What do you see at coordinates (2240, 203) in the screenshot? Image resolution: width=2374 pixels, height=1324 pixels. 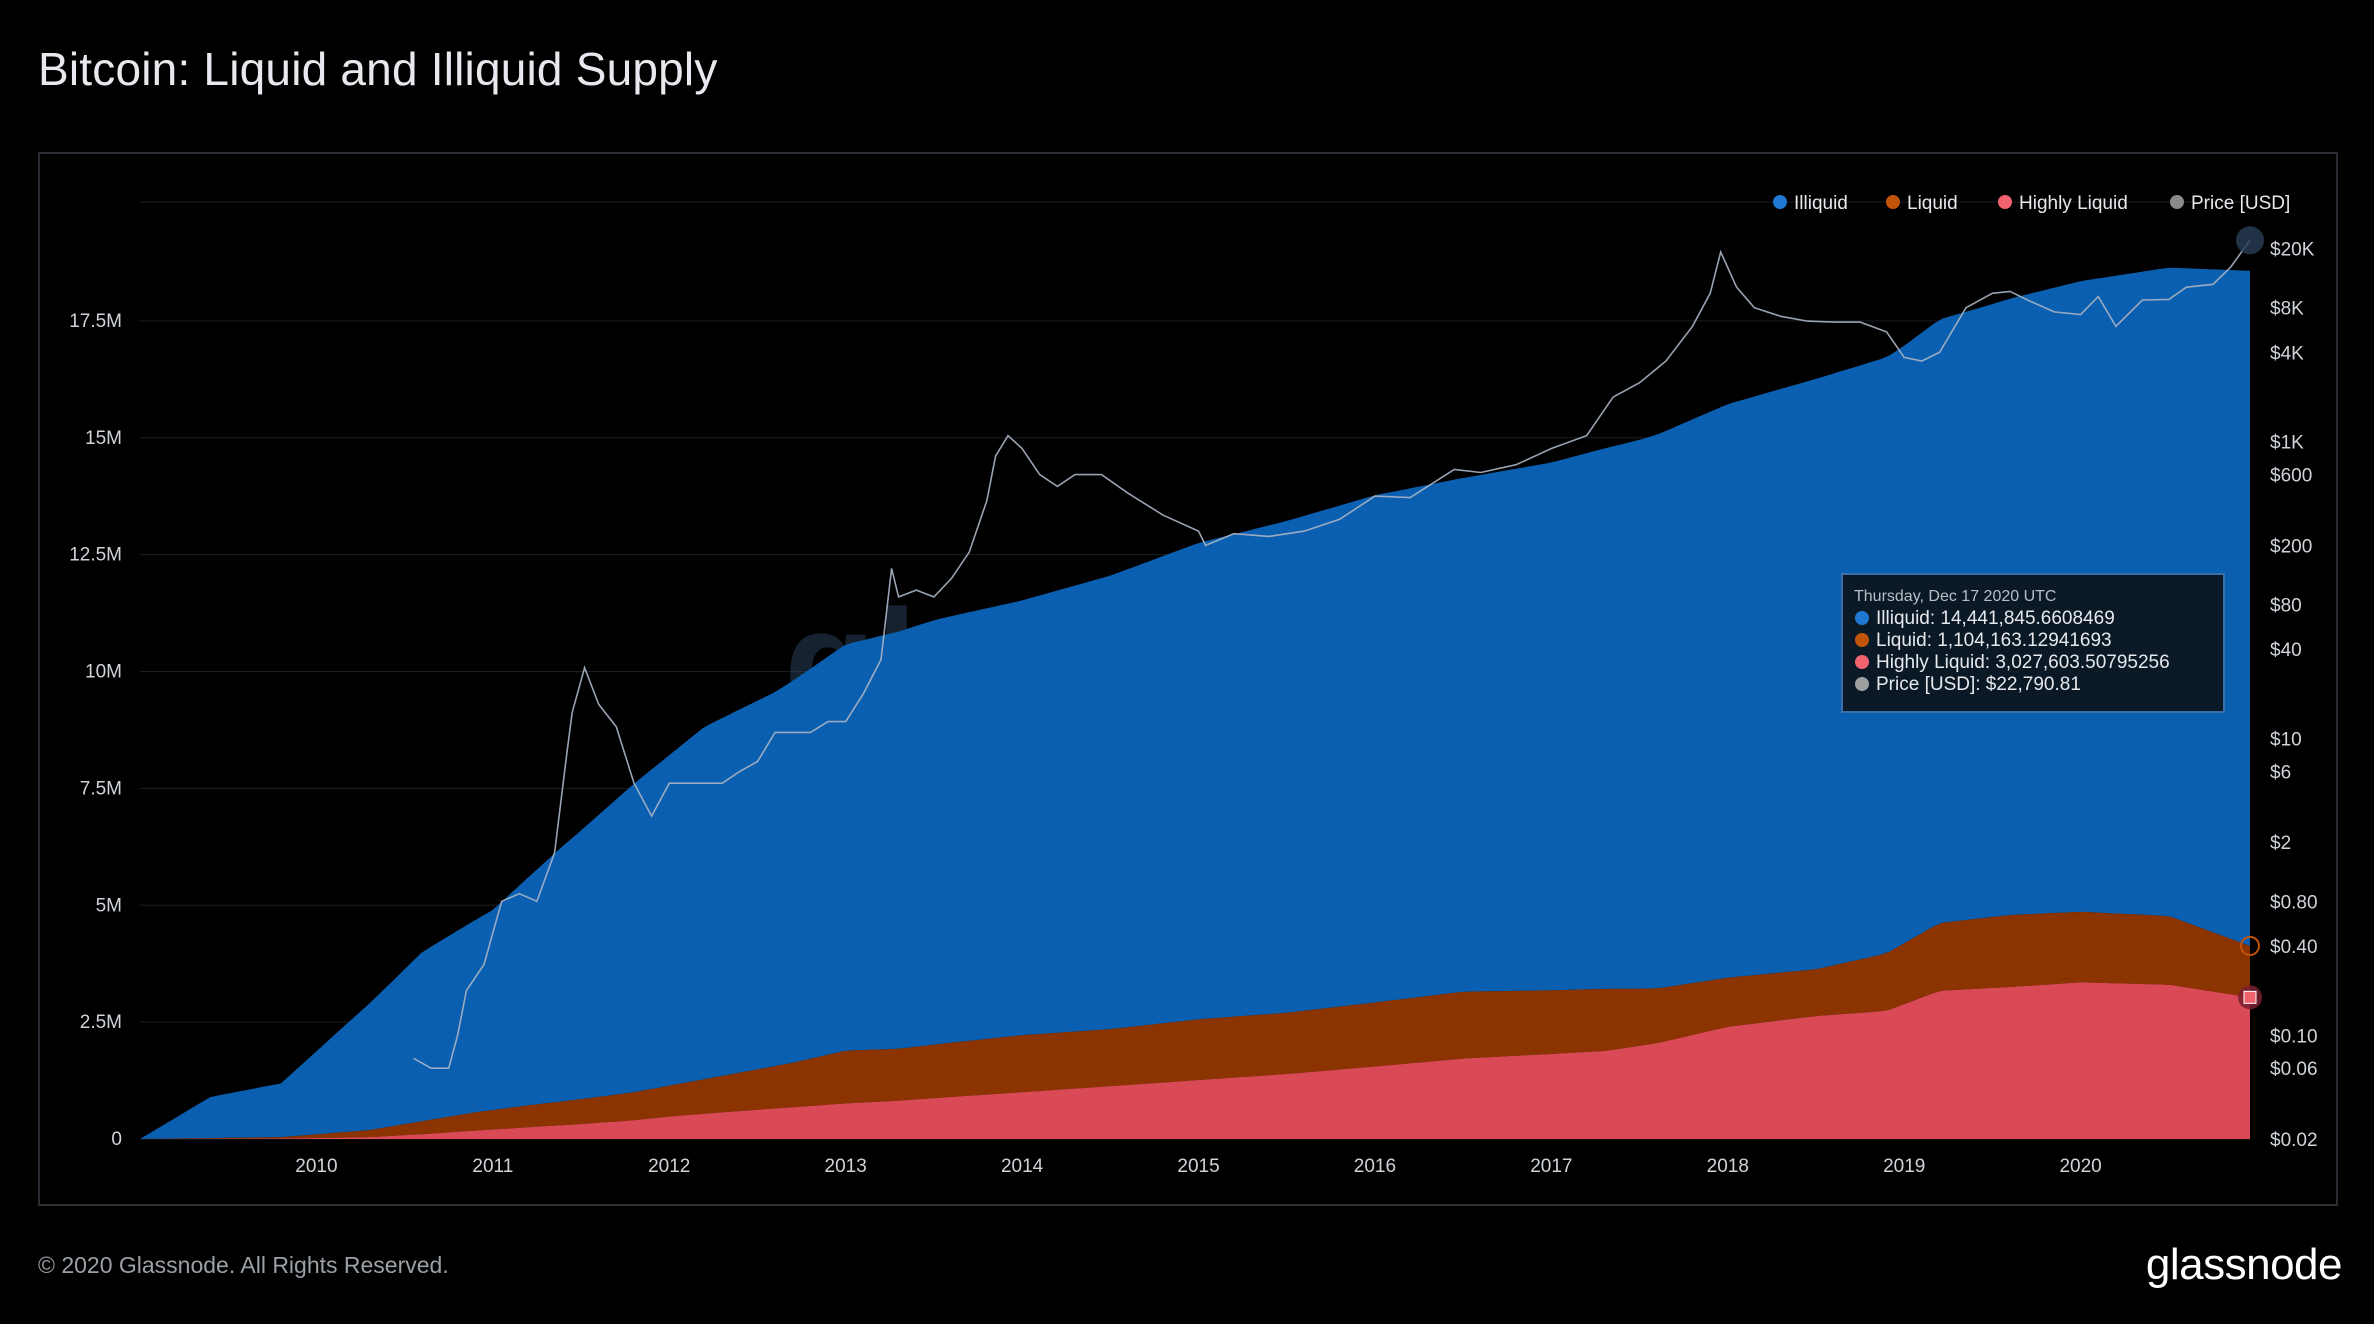 I see `legend-label-3: Price [USD]` at bounding box center [2240, 203].